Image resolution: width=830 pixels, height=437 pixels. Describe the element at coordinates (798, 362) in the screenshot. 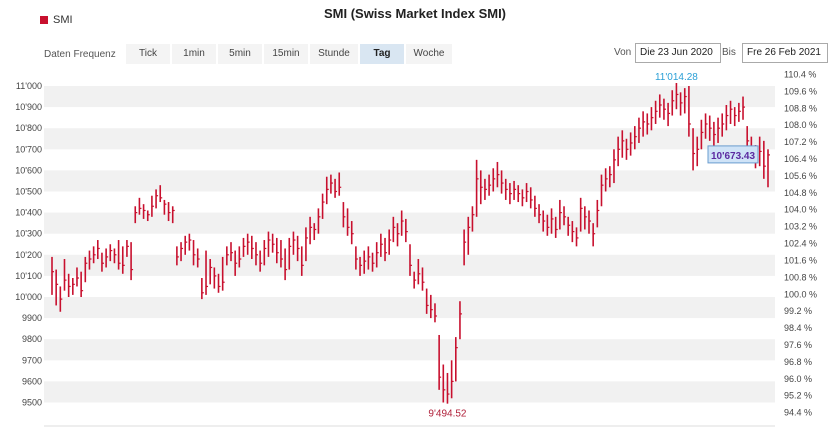

I see `right-tick-label: 96.8 %` at that location.